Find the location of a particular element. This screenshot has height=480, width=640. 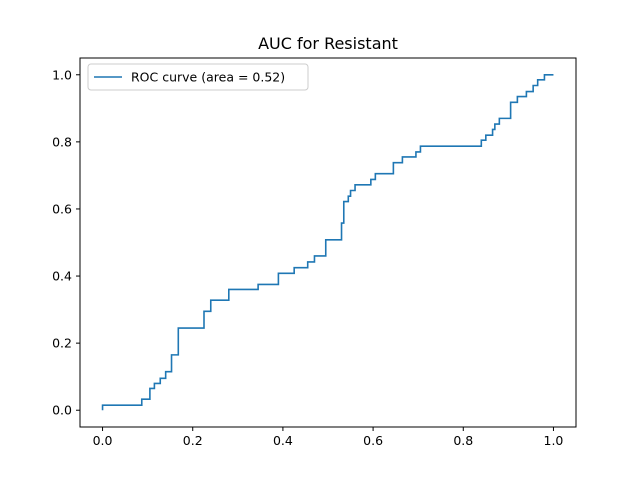

legend: ROC curve (area = 0.52) is located at coordinates (198, 77).